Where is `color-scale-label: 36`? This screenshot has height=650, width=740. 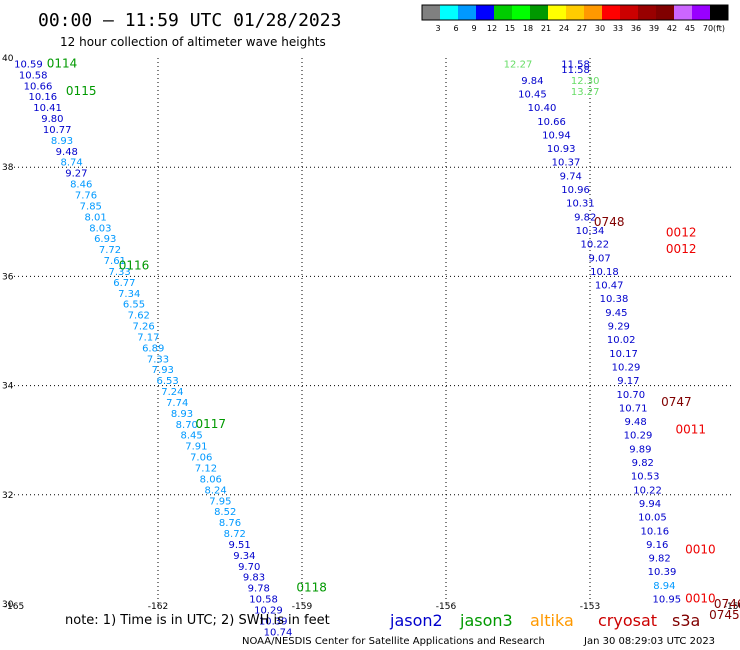 color-scale-label: 36 is located at coordinates (636, 28).